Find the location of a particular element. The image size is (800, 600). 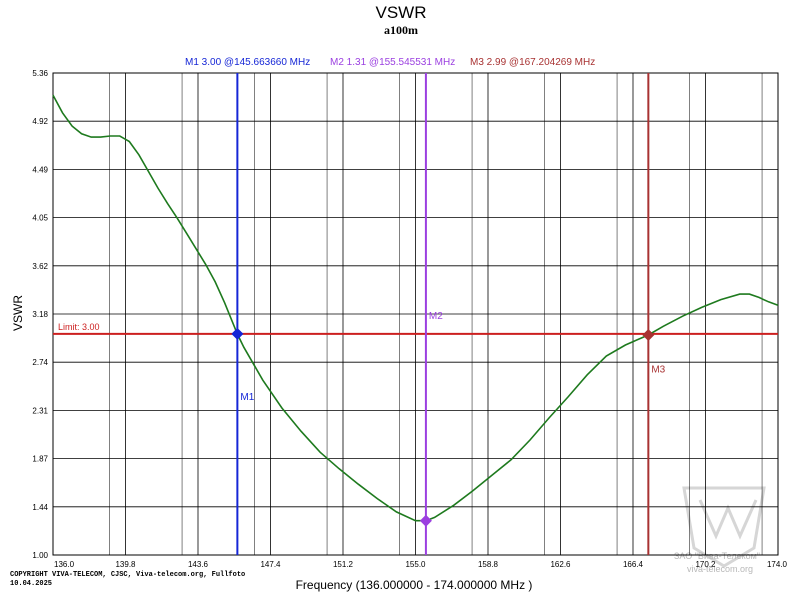

watermark-company: ЗАО "Вива-Телеком" is located at coordinates (717, 556).